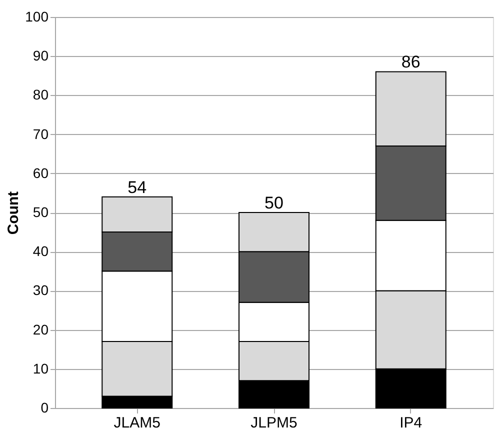 The image size is (503, 435). What do you see at coordinates (274, 203) in the screenshot?
I see `total-label: 50` at bounding box center [274, 203].